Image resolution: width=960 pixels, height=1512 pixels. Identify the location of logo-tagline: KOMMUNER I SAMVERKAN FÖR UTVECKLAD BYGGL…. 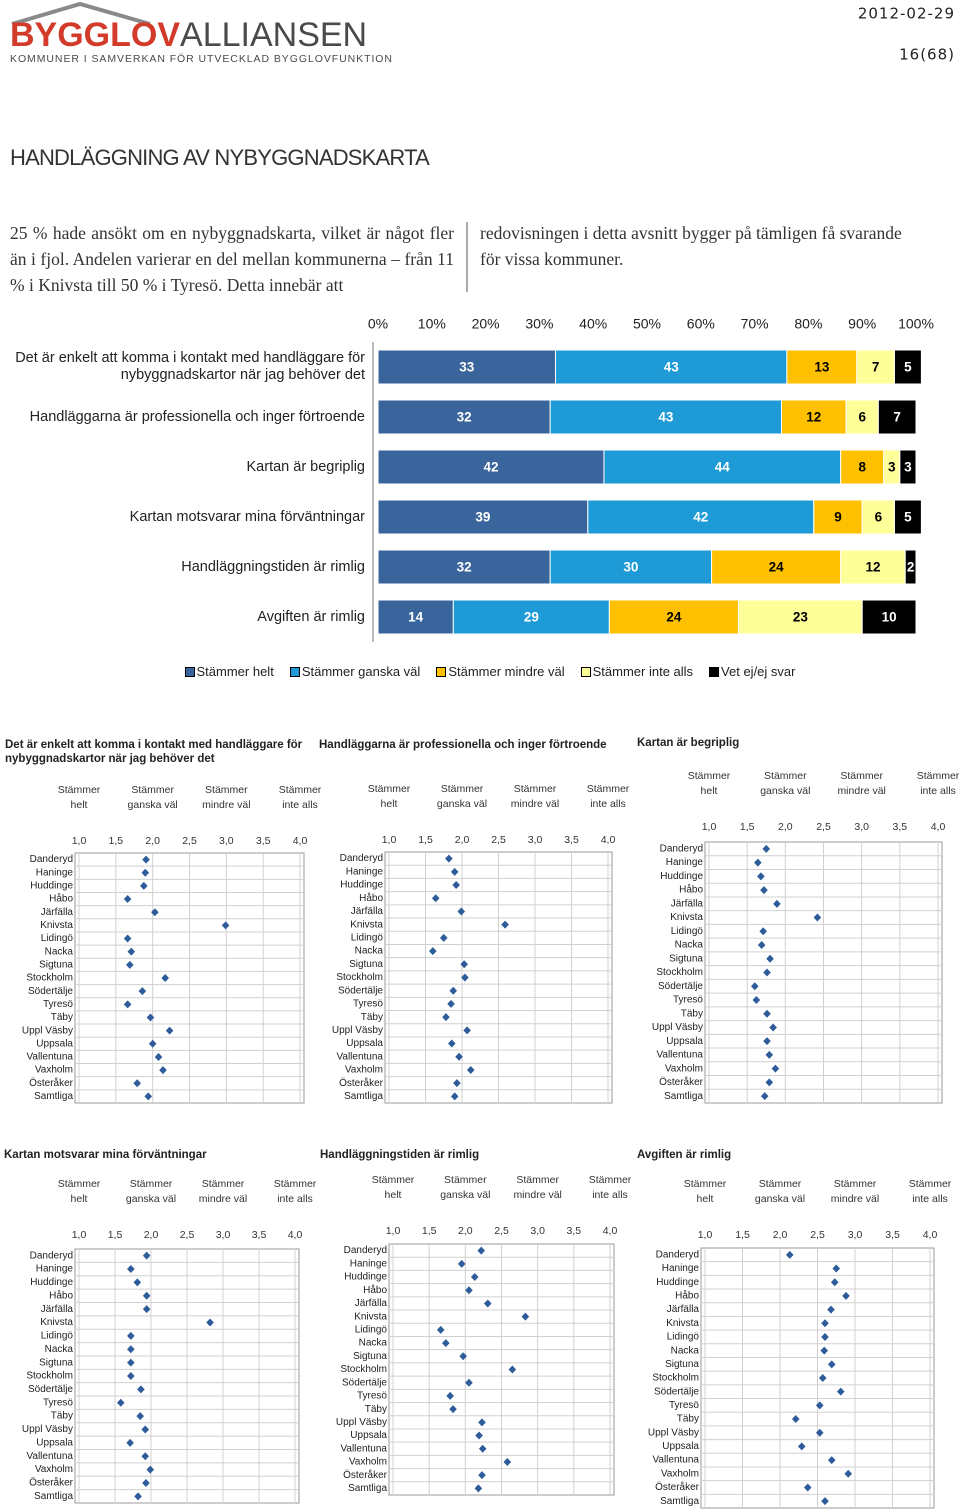
(201, 59).